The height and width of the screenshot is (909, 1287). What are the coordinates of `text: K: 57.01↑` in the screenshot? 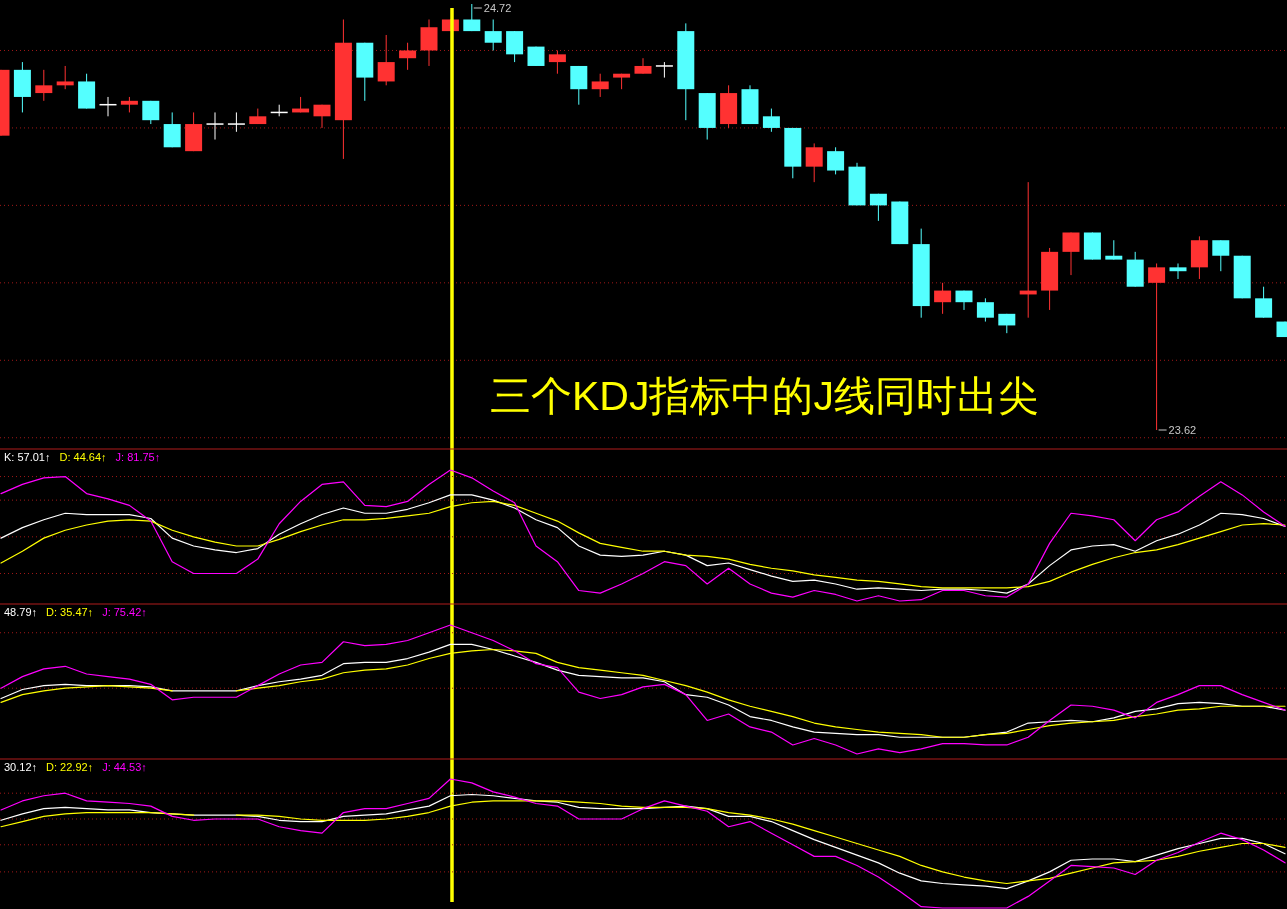 It's located at (27, 457).